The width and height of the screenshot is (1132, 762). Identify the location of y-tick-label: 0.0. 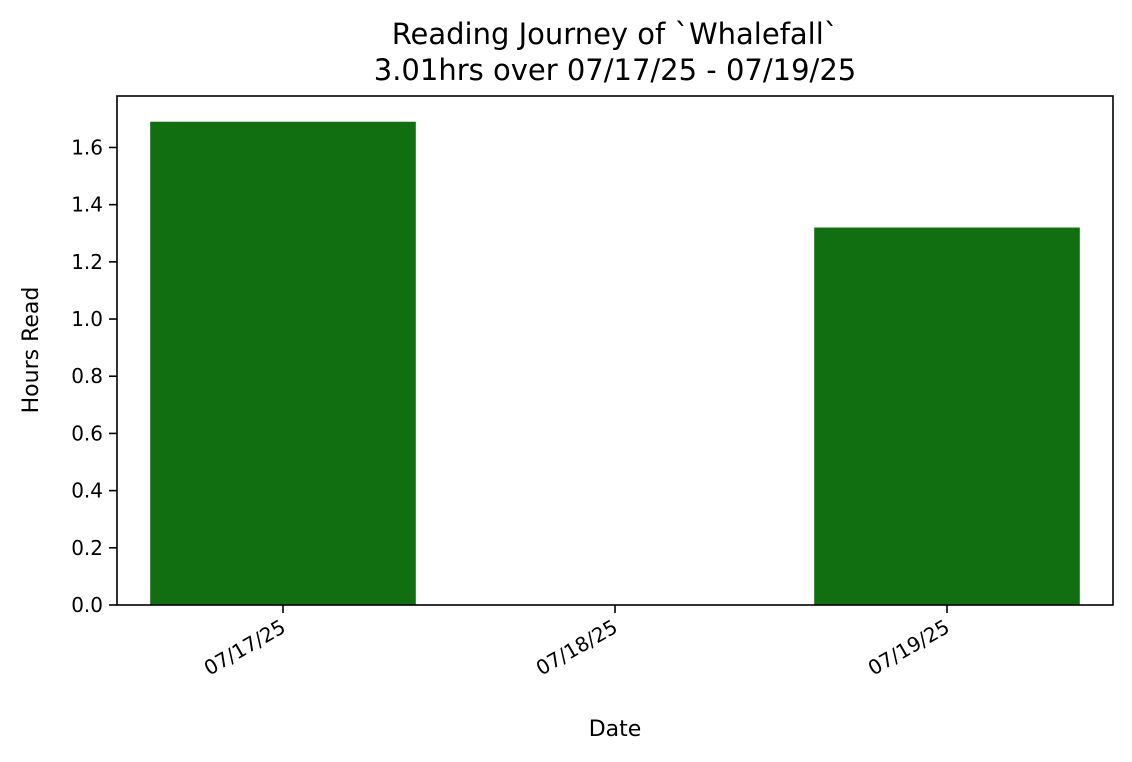
(87, 605).